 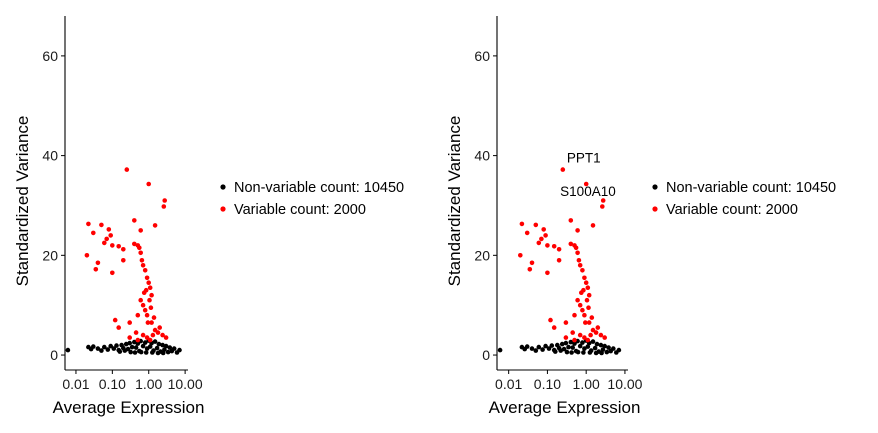 I want to click on series-nonvariable-points, so click(x=559, y=347).